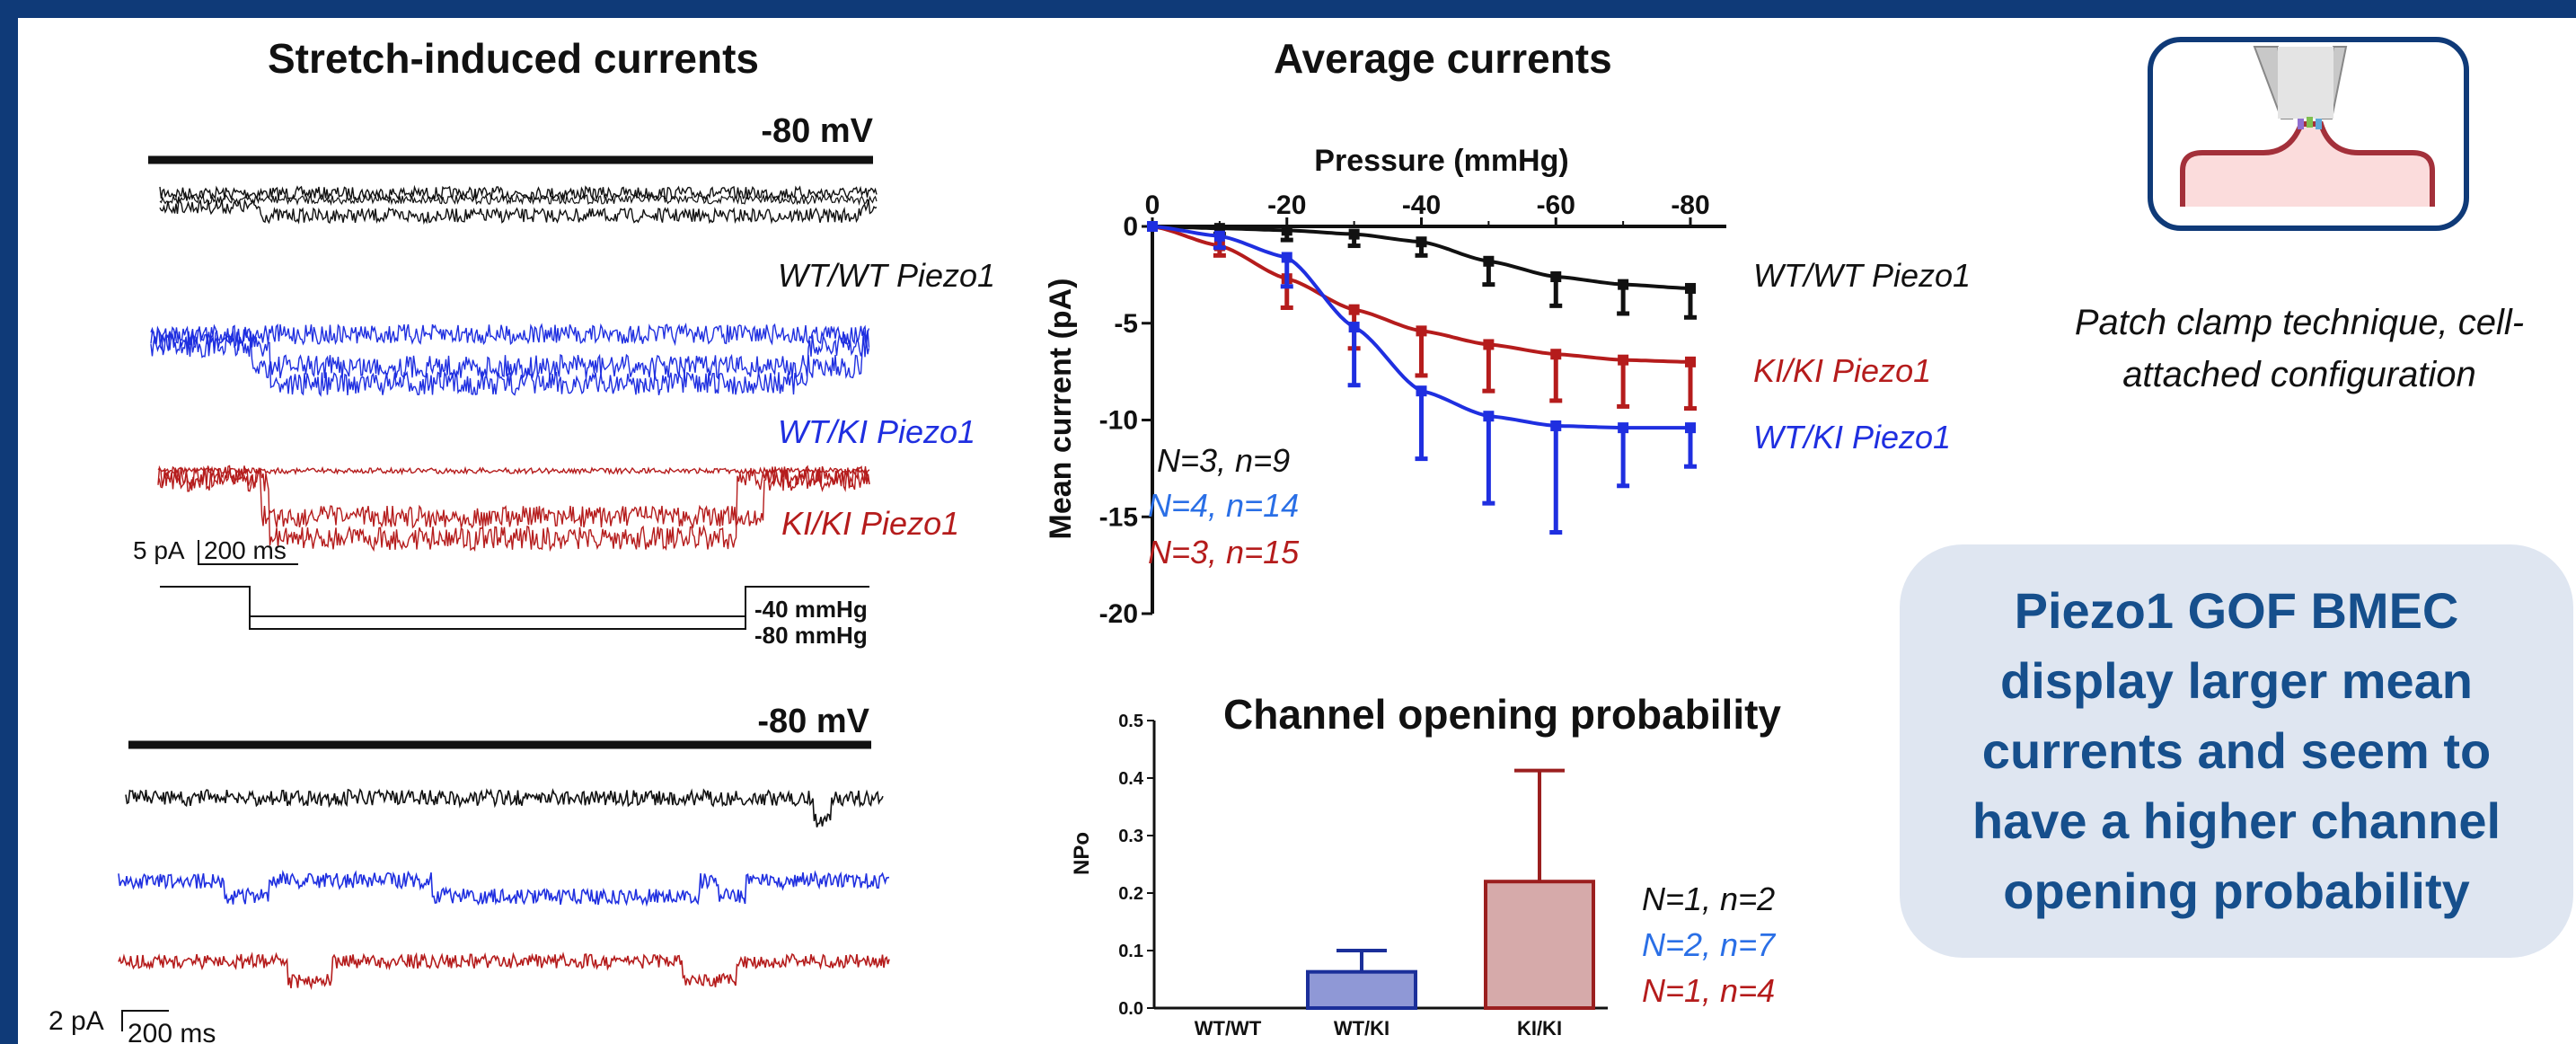  I want to click on line-chart-axes: 0 -20 -40 -60 -80 0 -5 -10 -15 -20, so click(1412, 409).